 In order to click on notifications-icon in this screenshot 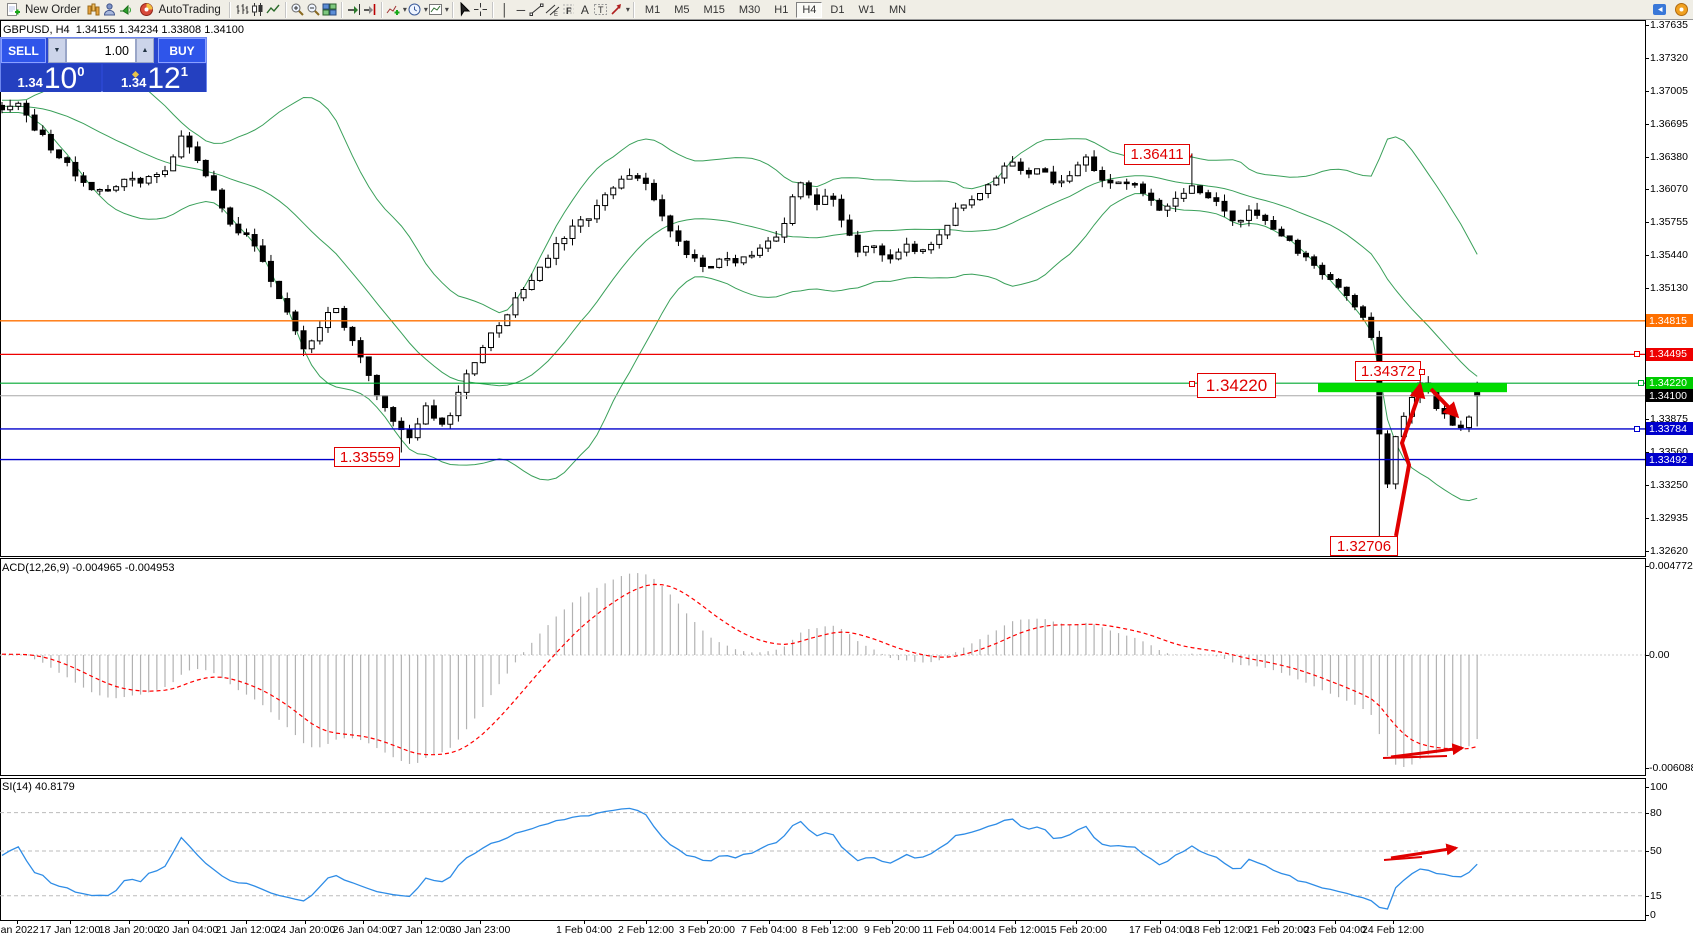, I will do `click(1681, 10)`.